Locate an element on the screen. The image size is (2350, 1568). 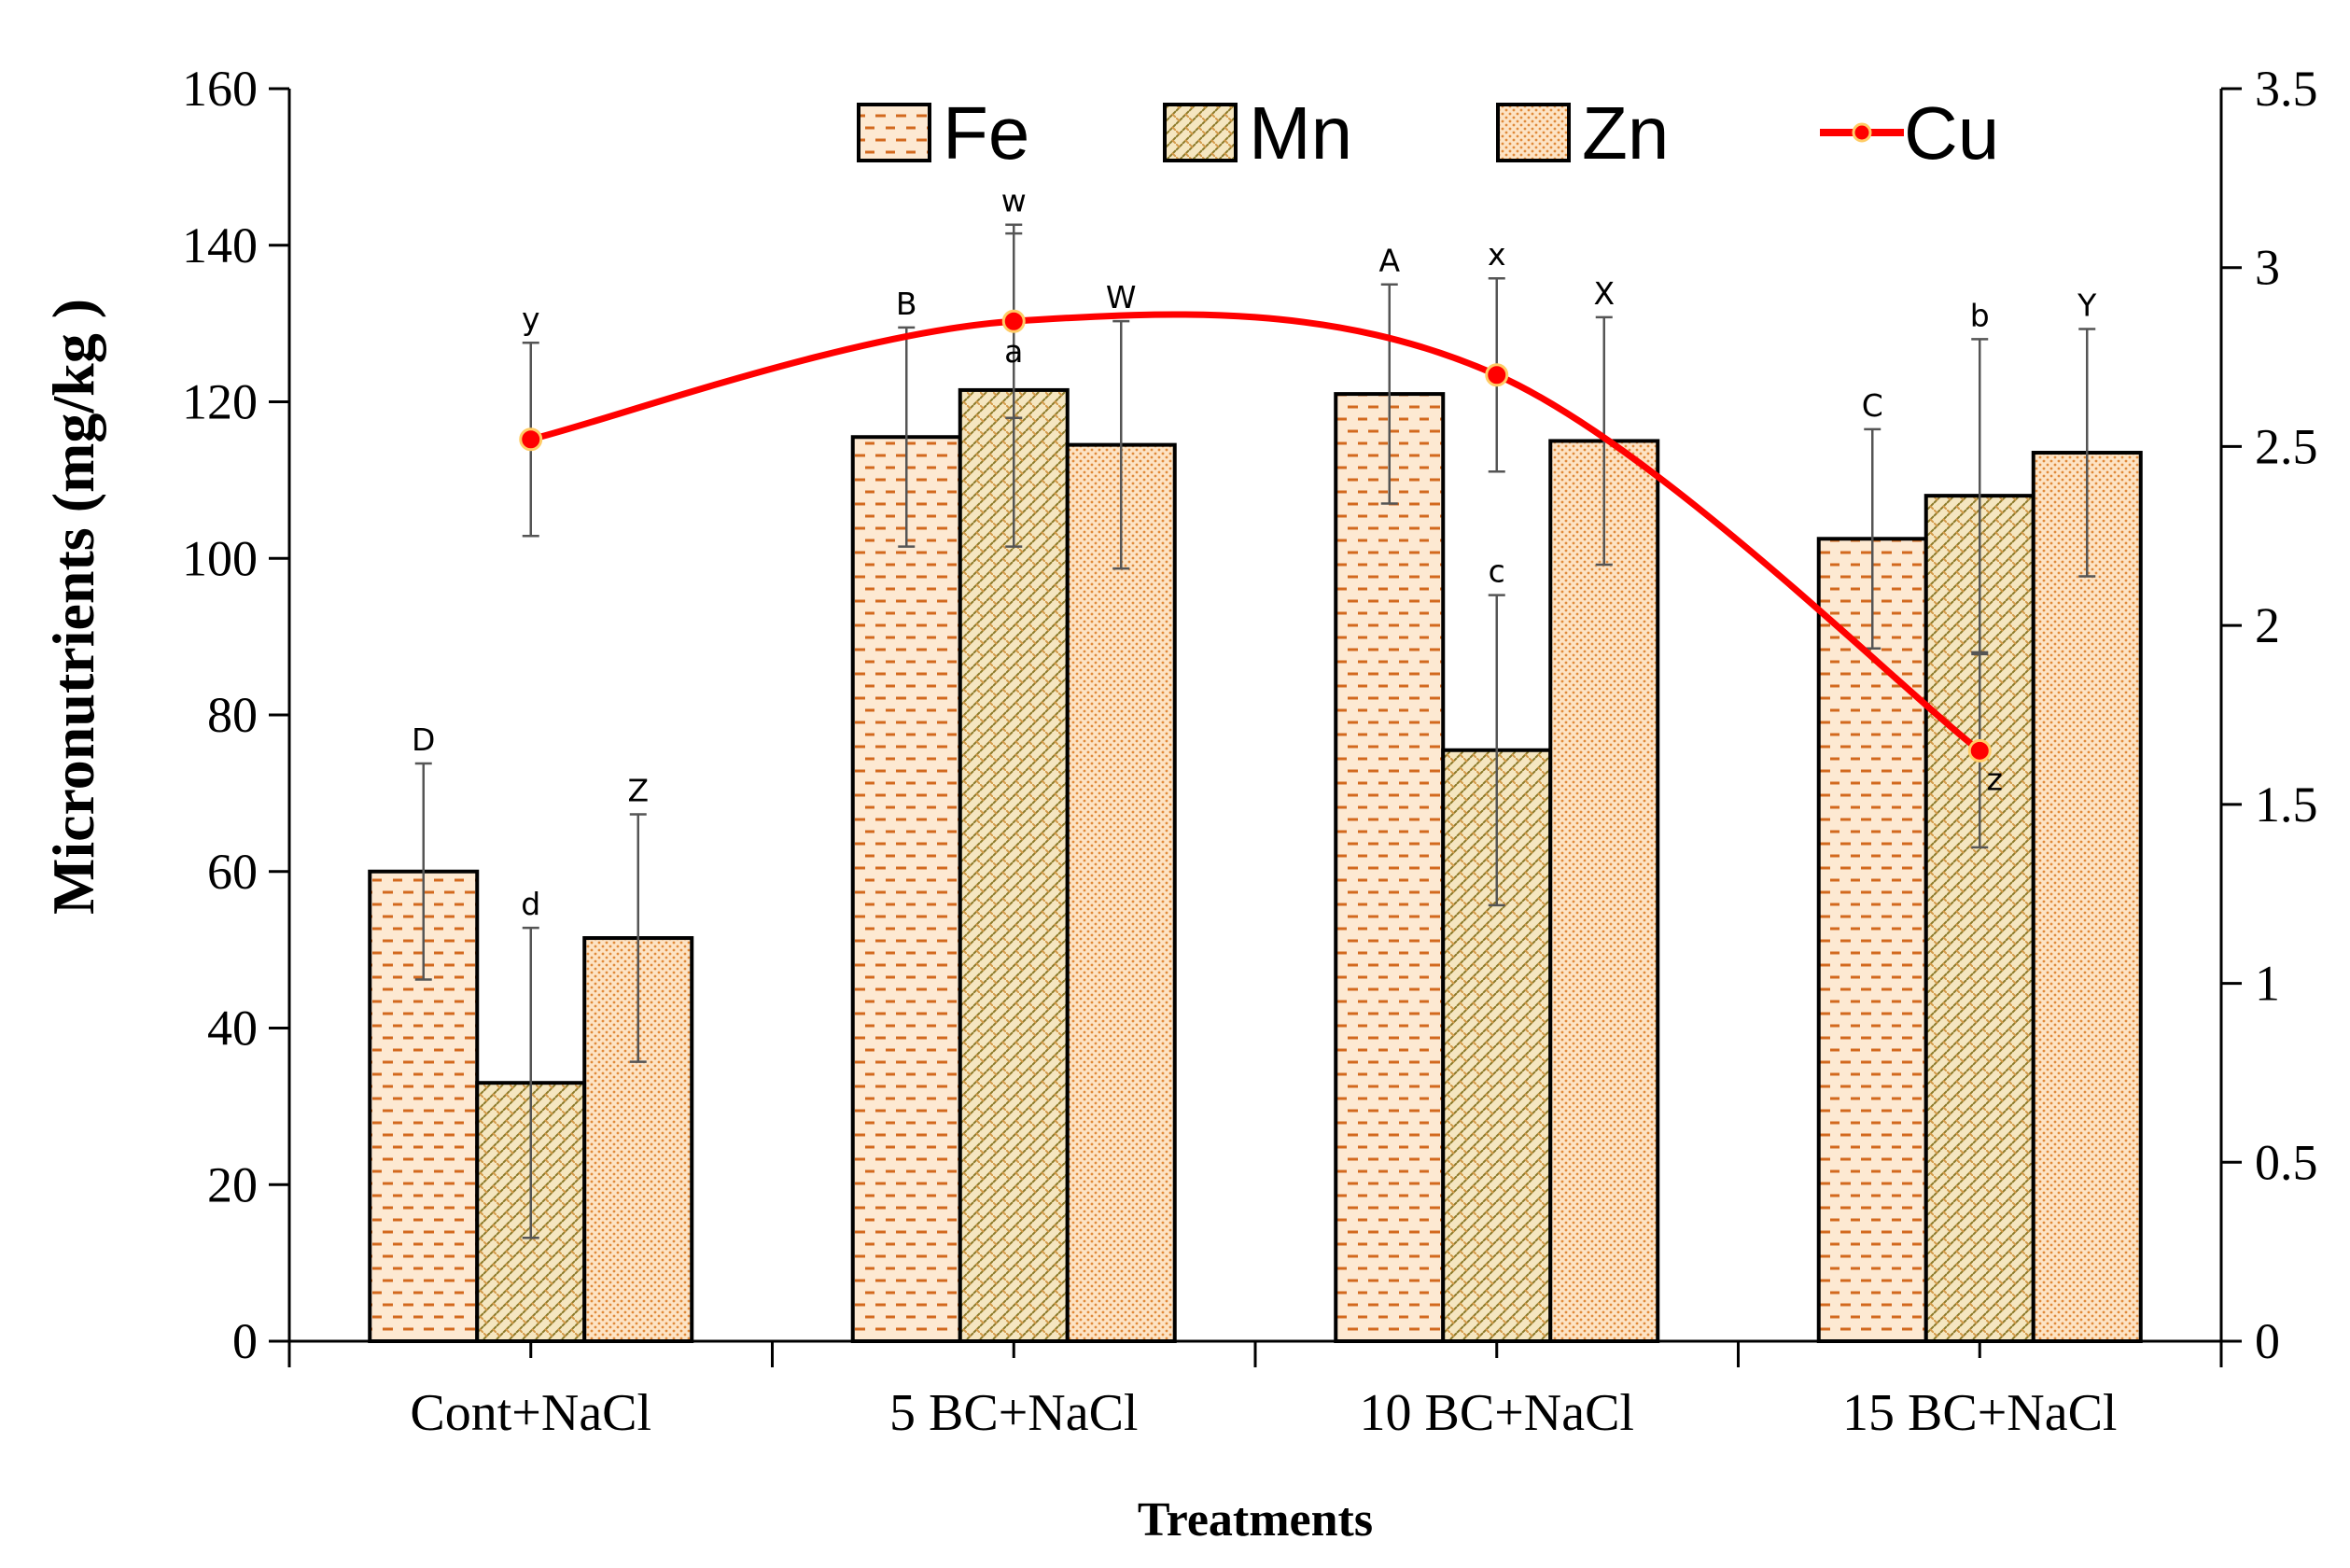
y2-tick-label: 0 is located at coordinates (2268, 1341).